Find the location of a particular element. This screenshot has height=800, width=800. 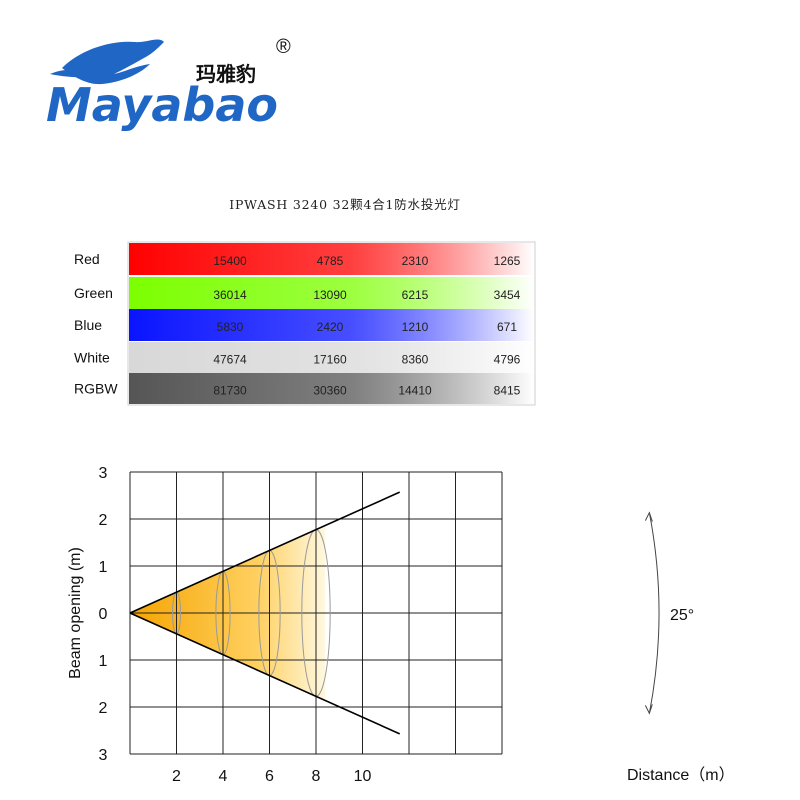

brand-logo: 玛雅豹 ® Mayabao is located at coordinates (175, 82).